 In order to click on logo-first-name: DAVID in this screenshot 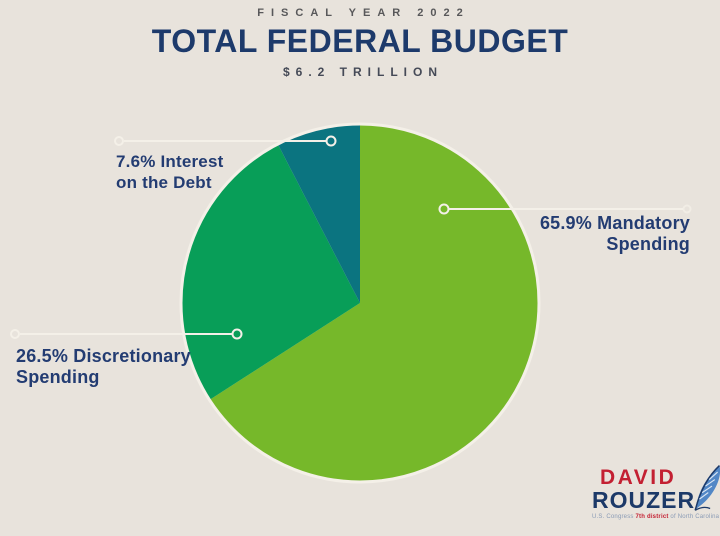, I will do `click(638, 477)`.